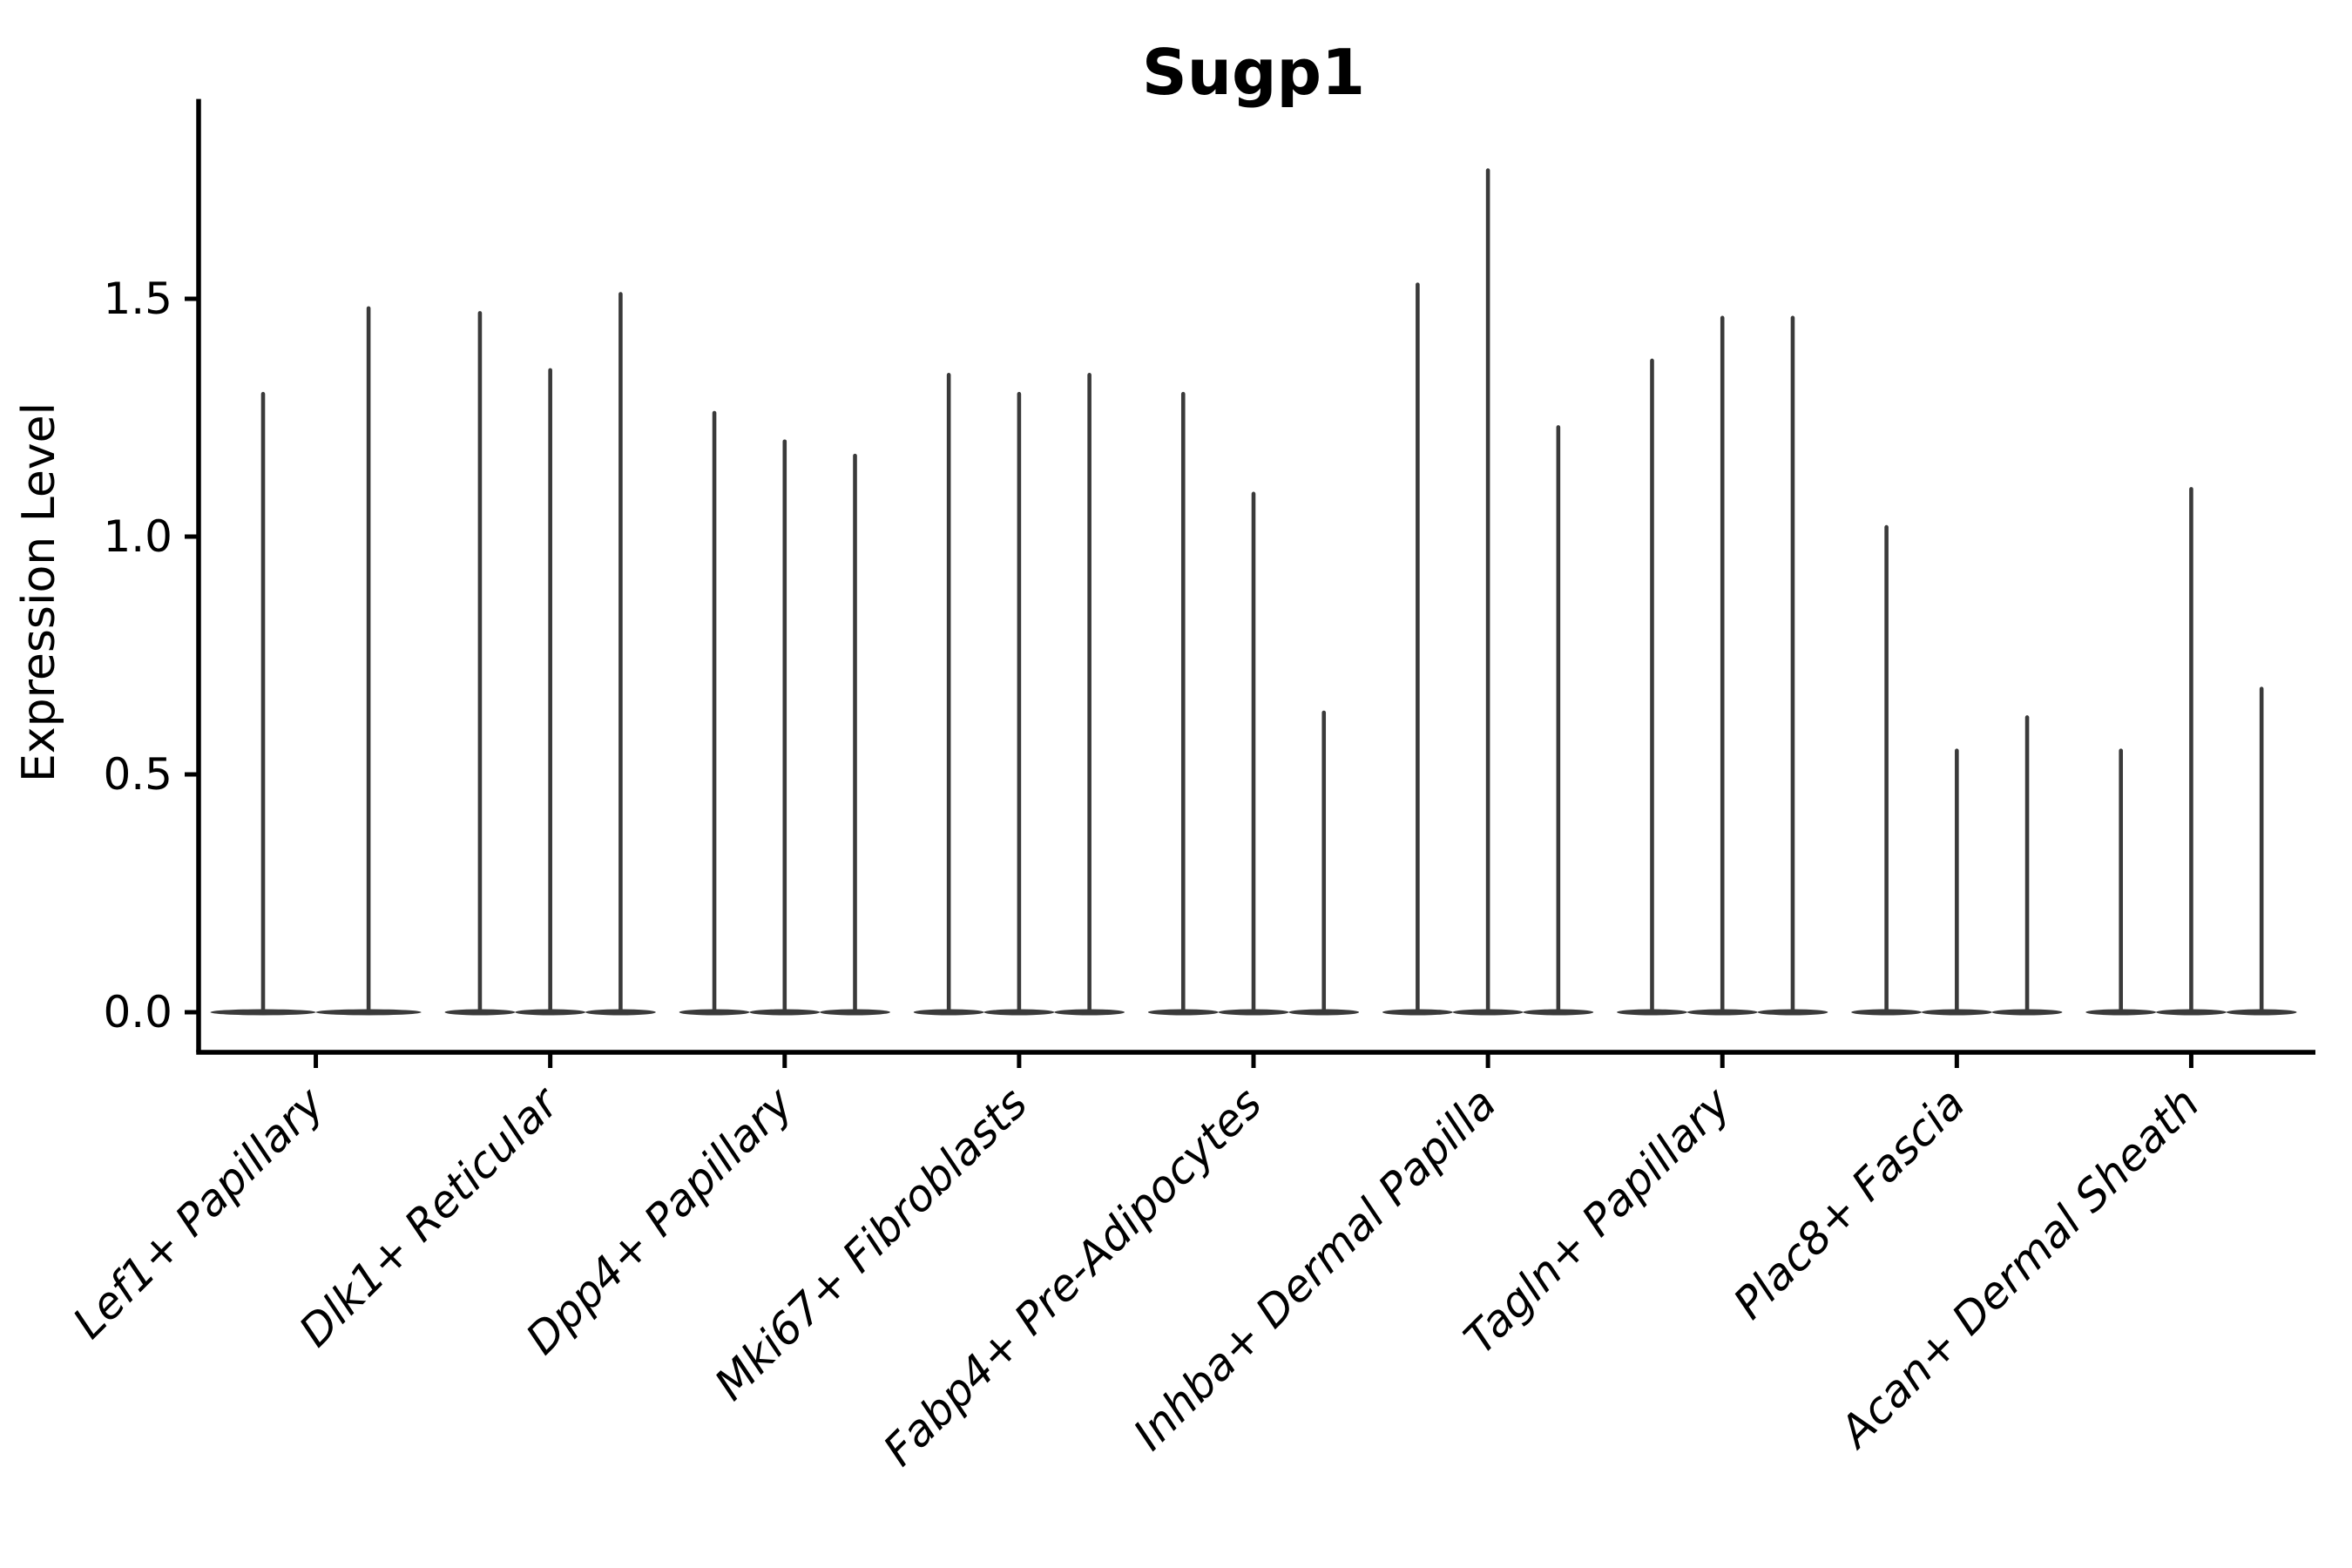 The height and width of the screenshot is (1568, 2352). I want to click on x-category-label: Plac8+ Fascia, so click(1850, 1203).